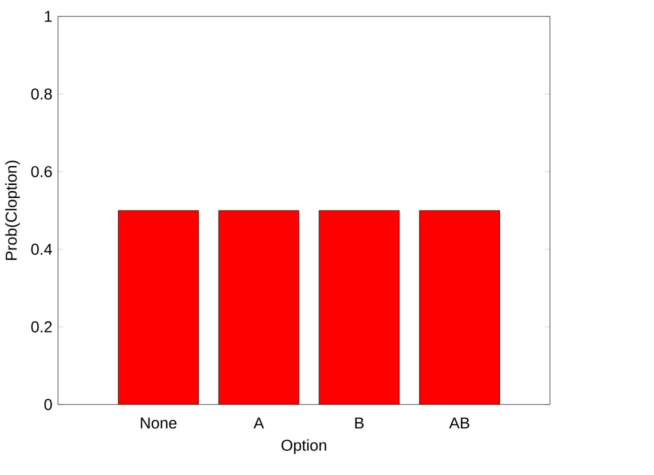 This screenshot has height=475, width=654. I want to click on x-axis-title: Option, so click(304, 446).